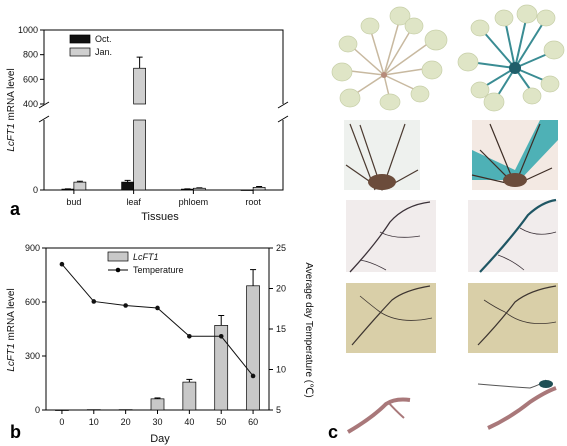 This screenshot has width=567, height=446. I want to click on panel-b-y2tick-label: 15, so click(281, 329).